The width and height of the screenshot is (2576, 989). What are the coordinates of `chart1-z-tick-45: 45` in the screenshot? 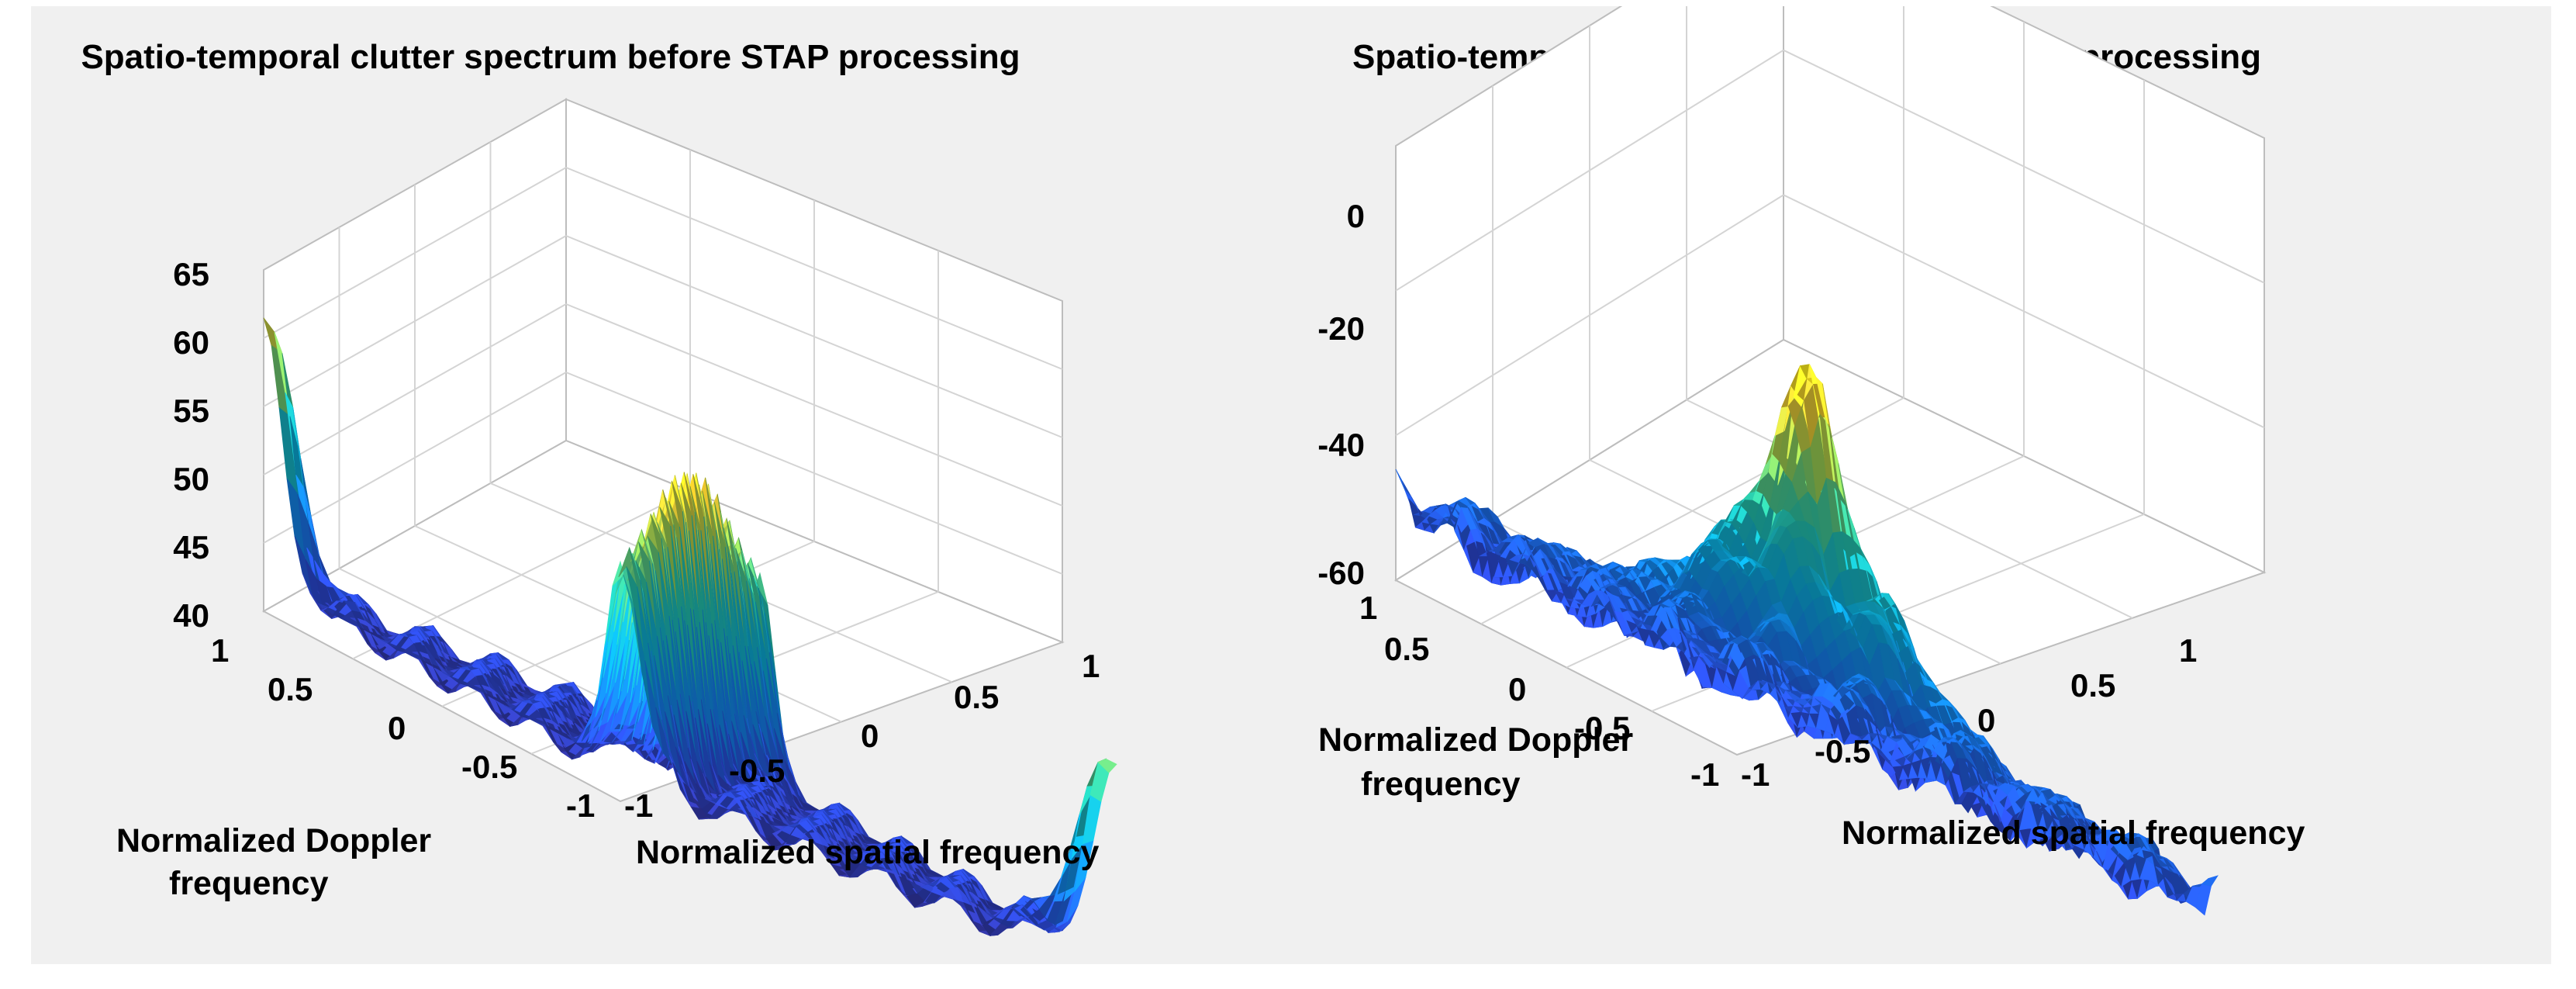 It's located at (191, 547).